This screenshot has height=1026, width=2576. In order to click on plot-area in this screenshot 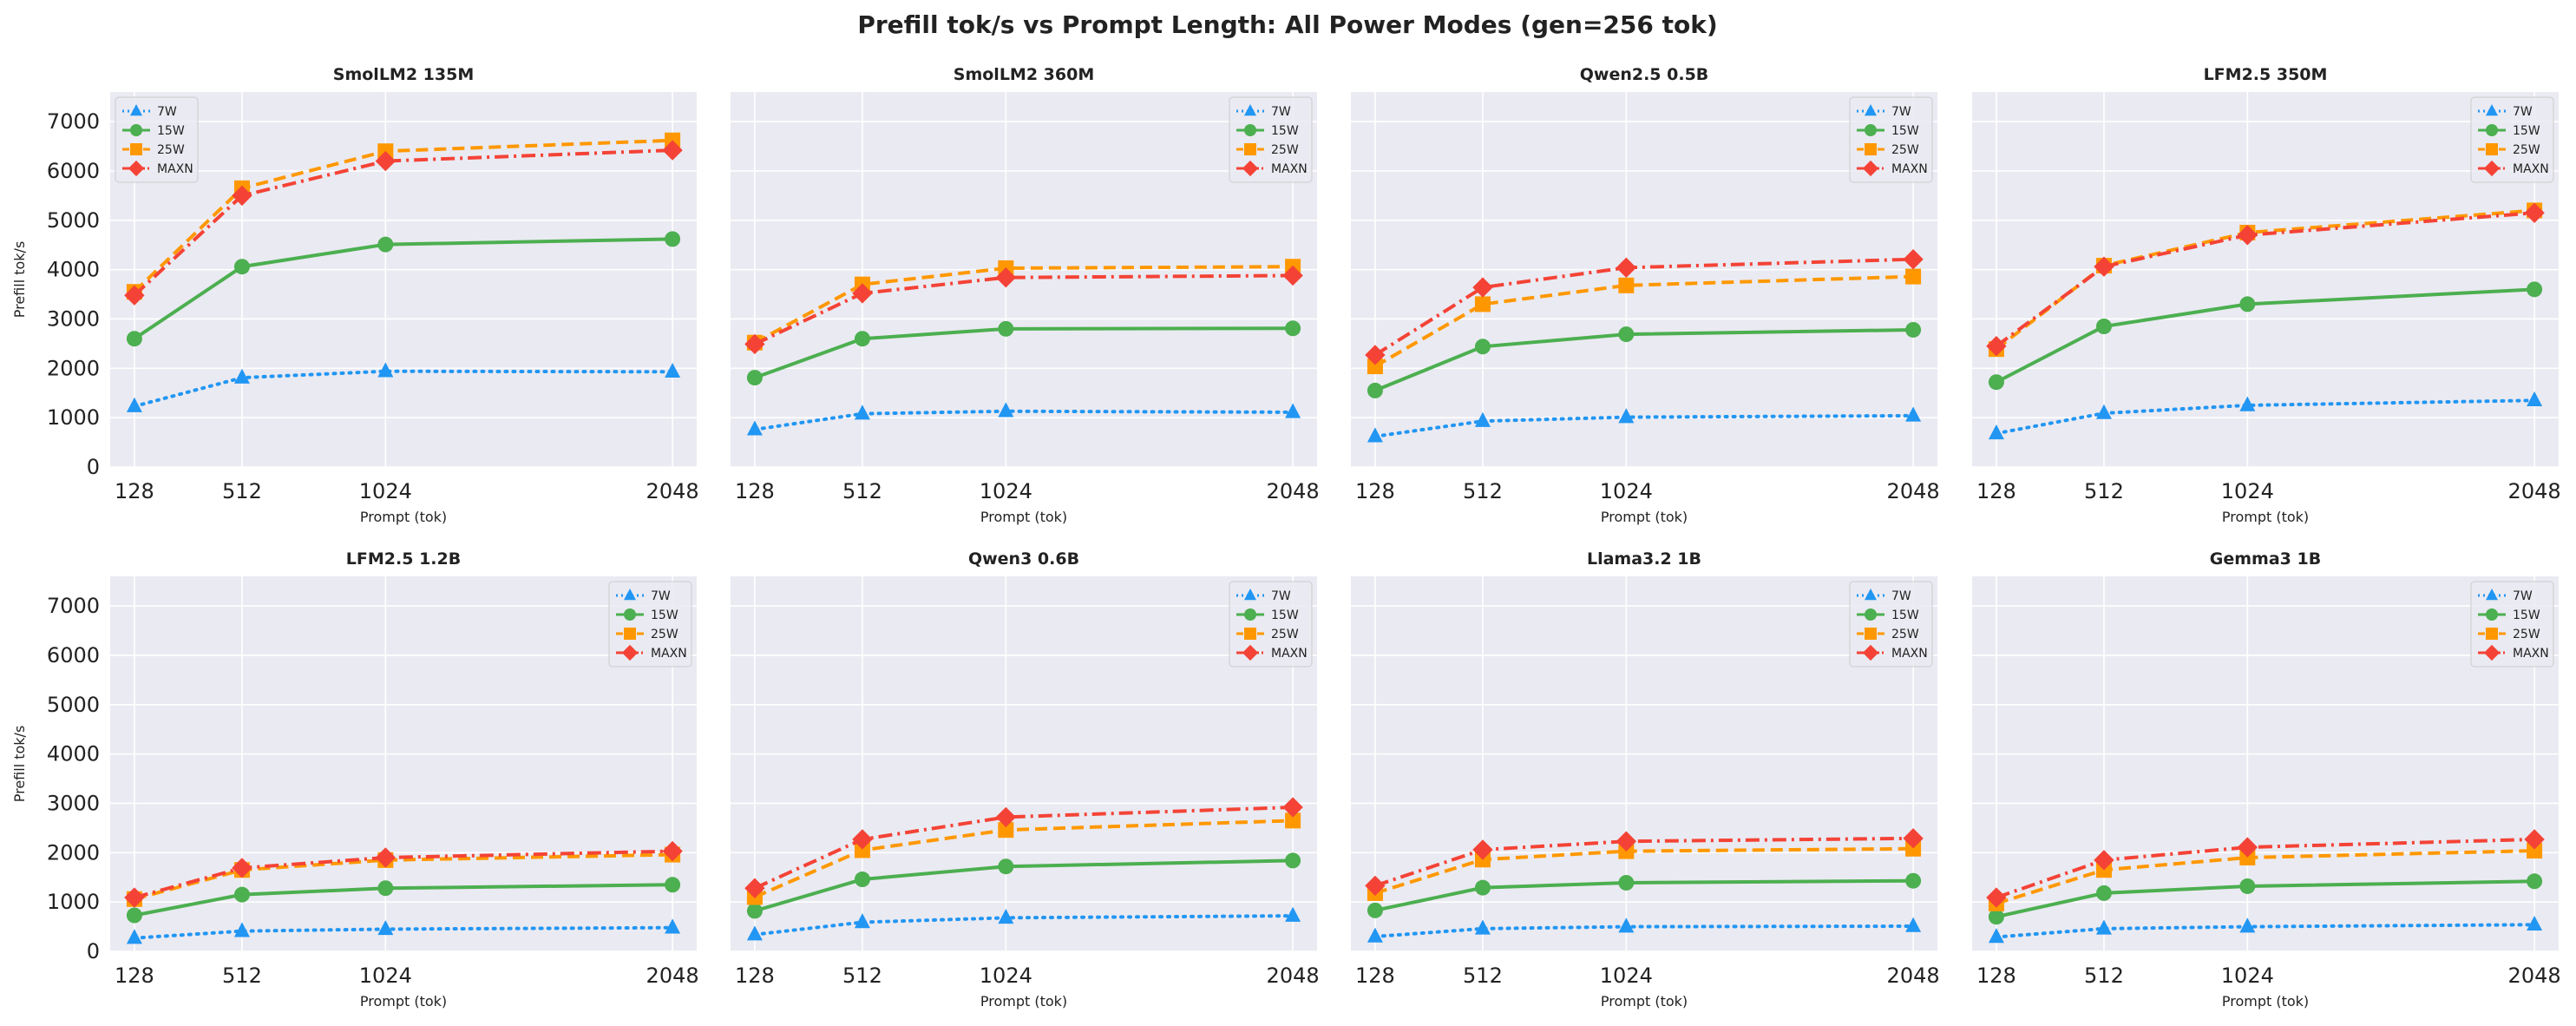, I will do `click(403, 280)`.